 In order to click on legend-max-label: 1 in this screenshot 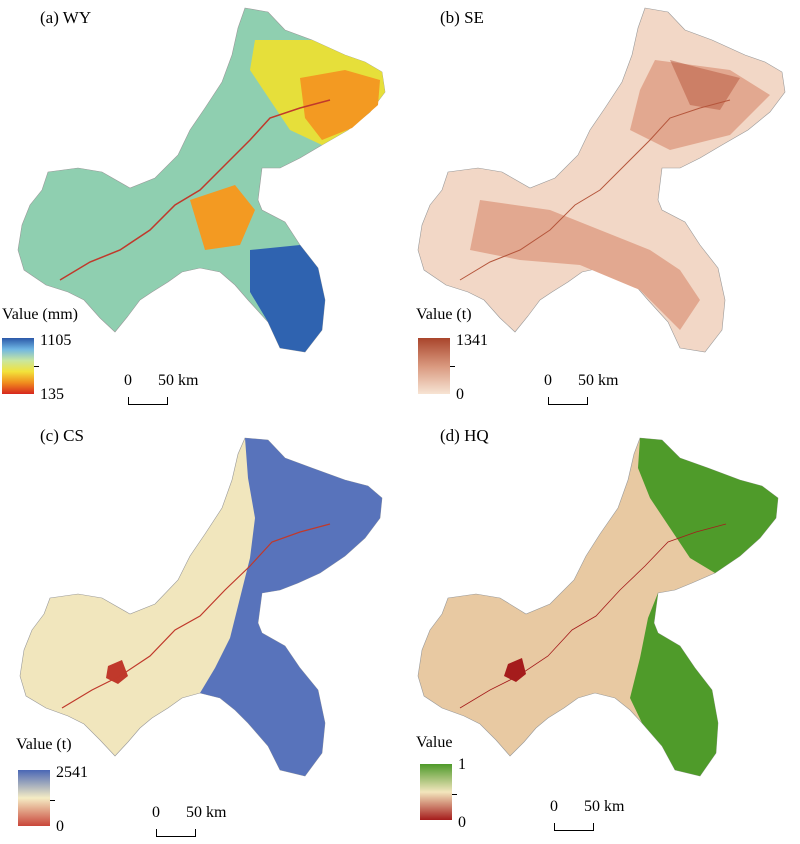, I will do `click(462, 764)`.